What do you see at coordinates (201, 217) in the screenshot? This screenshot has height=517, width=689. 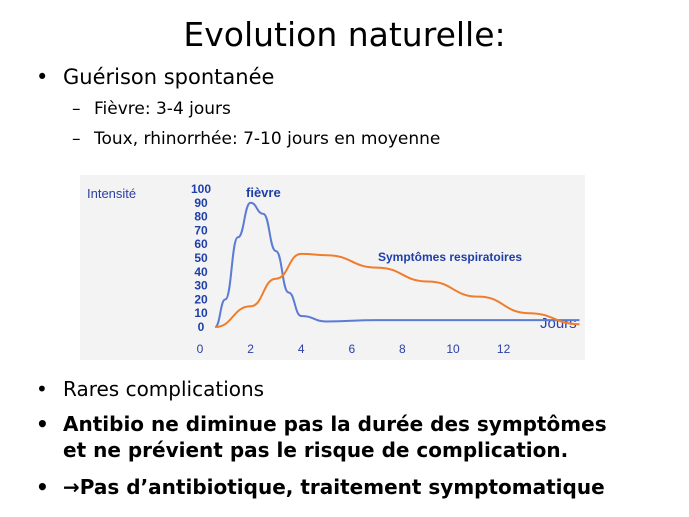 I see `y-tick-label: 80` at bounding box center [201, 217].